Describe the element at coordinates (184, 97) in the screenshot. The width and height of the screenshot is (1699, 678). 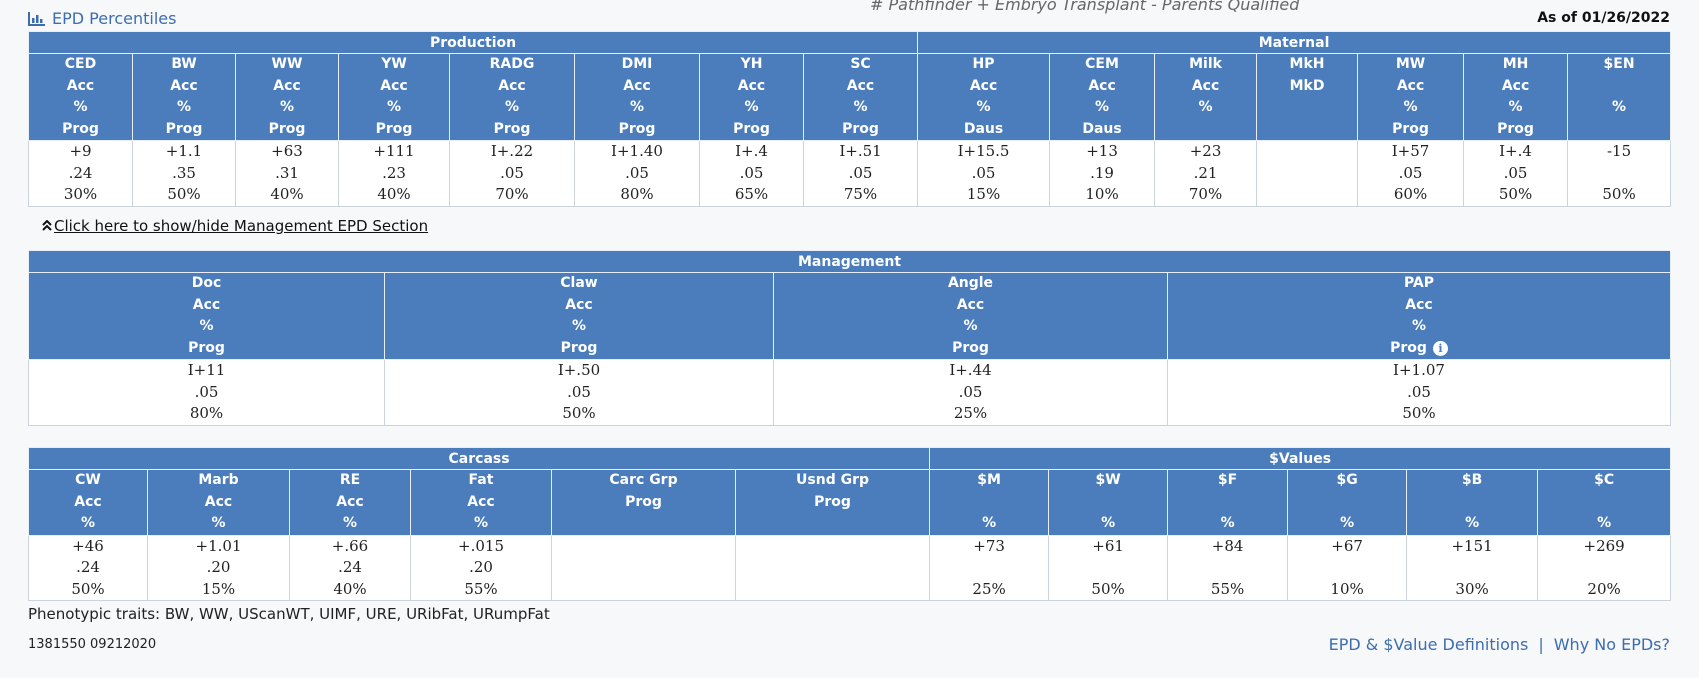
I see `column-header-bw: BW Acc% Prog` at that location.